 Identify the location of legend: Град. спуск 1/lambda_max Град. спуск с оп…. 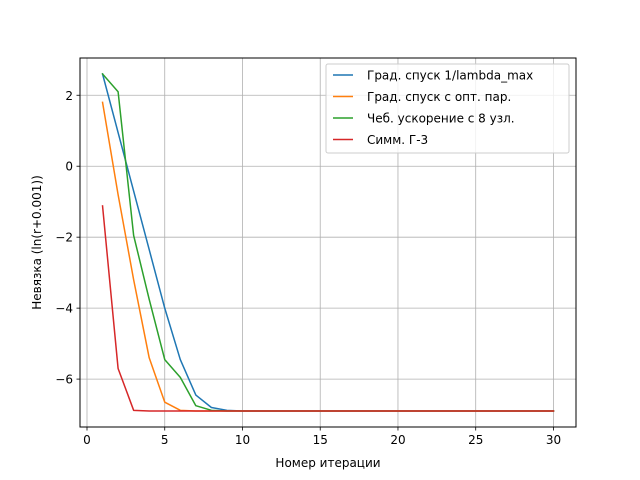
(447, 108).